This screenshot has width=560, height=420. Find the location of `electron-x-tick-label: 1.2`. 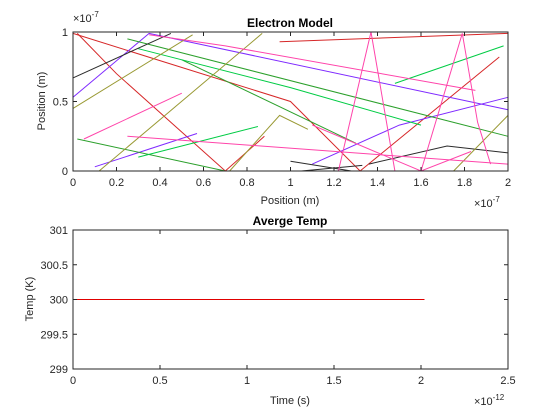

electron-x-tick-label: 1.2 is located at coordinates (333, 183).